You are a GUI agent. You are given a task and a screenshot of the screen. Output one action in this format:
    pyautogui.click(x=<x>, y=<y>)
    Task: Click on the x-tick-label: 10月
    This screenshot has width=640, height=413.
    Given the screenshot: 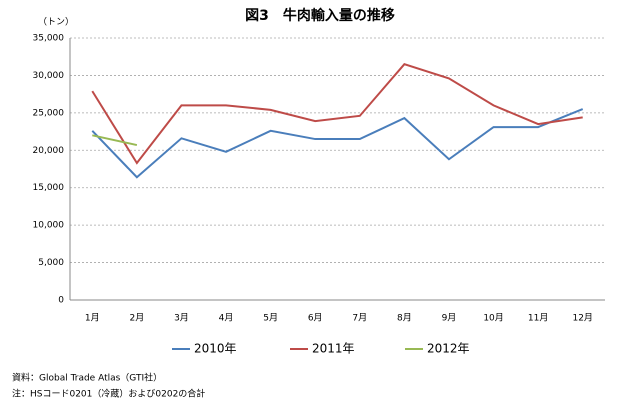 What is the action you would take?
    pyautogui.click(x=493, y=318)
    